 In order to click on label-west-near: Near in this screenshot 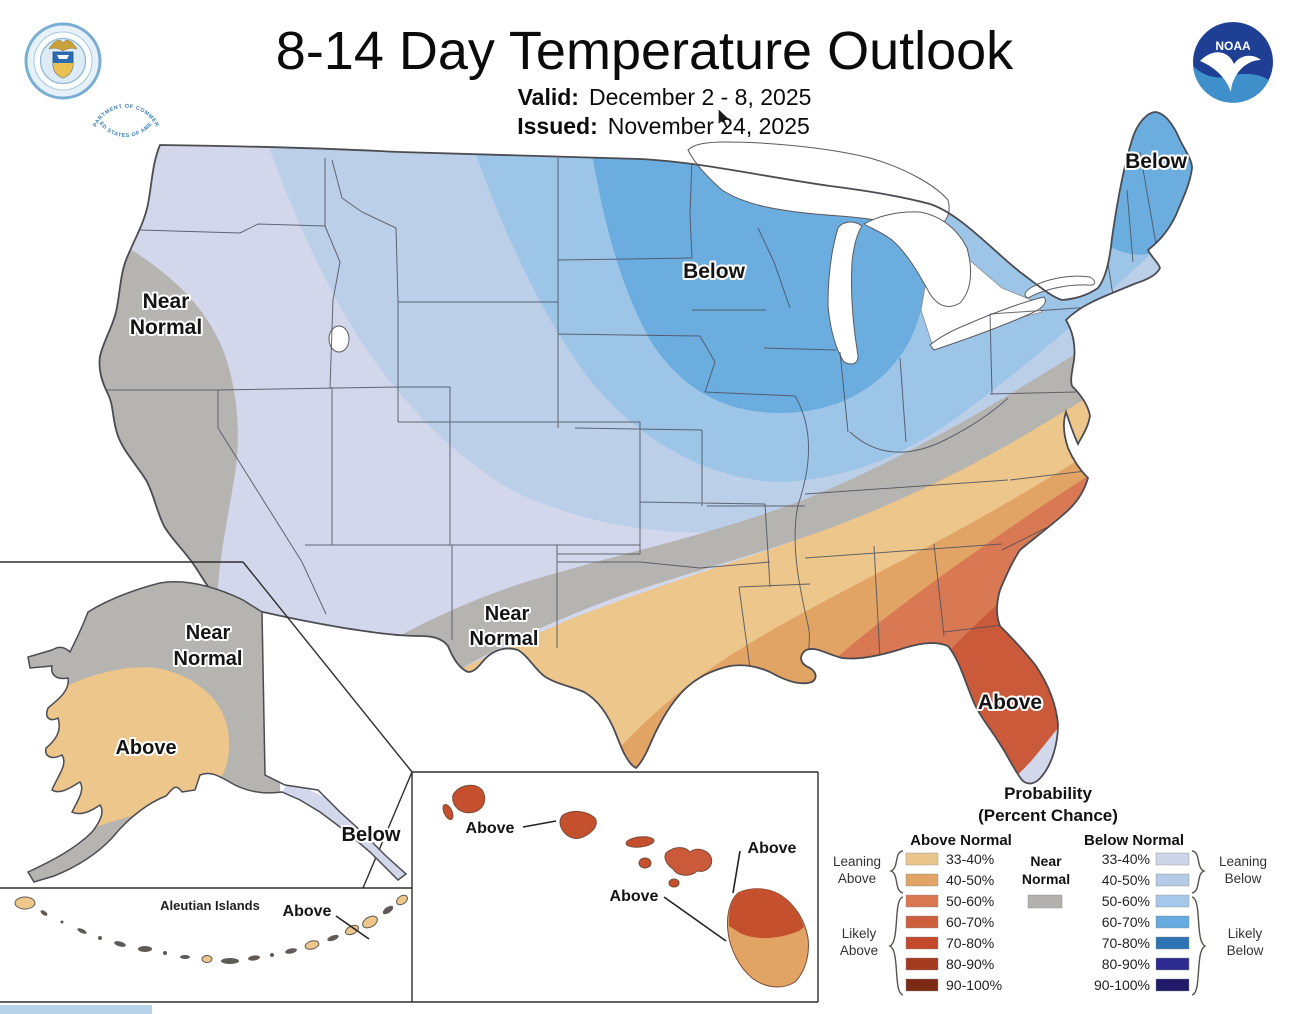, I will do `click(166, 301)`.